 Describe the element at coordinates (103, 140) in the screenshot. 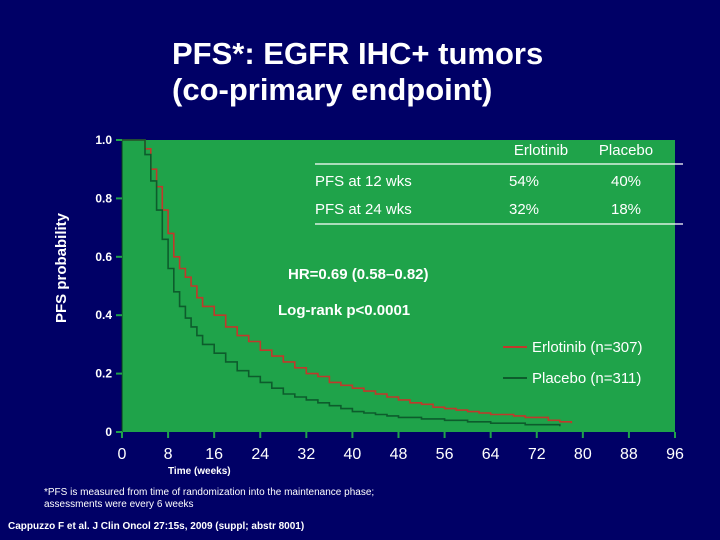

I see `y-tick-label: 1.0` at that location.